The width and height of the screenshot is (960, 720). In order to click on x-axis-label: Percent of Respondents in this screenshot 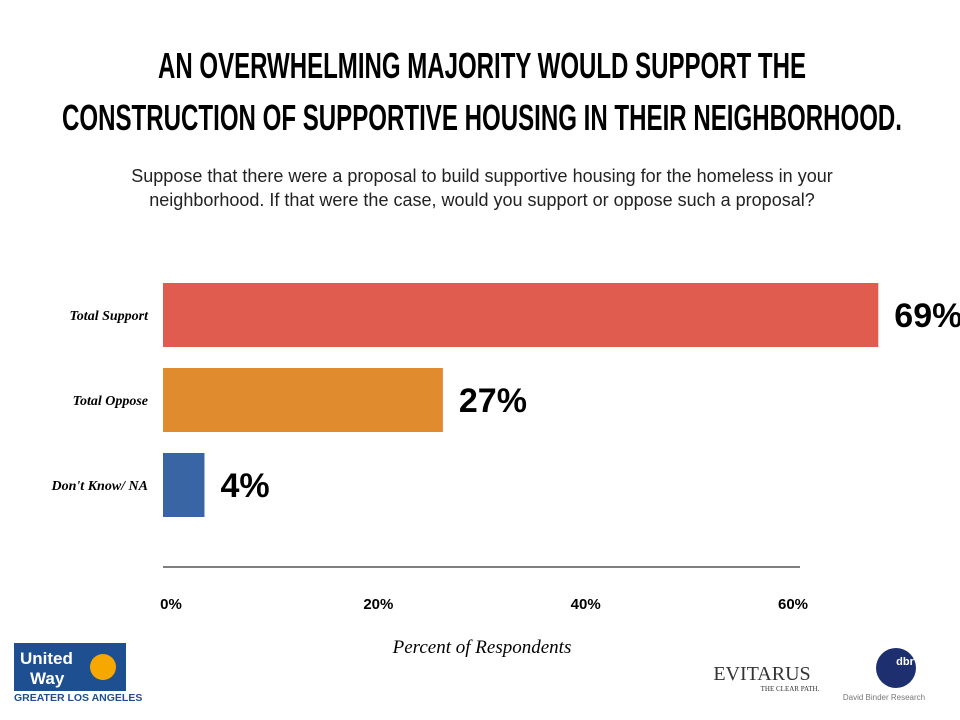, I will do `click(482, 647)`.